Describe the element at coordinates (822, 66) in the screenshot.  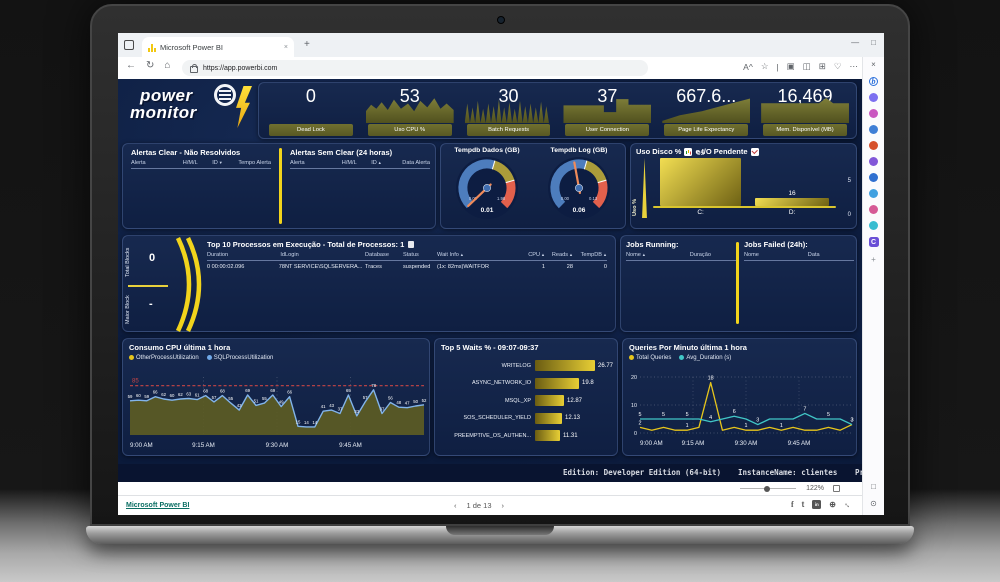
I see `favorites-bar-icon: ⊞` at that location.